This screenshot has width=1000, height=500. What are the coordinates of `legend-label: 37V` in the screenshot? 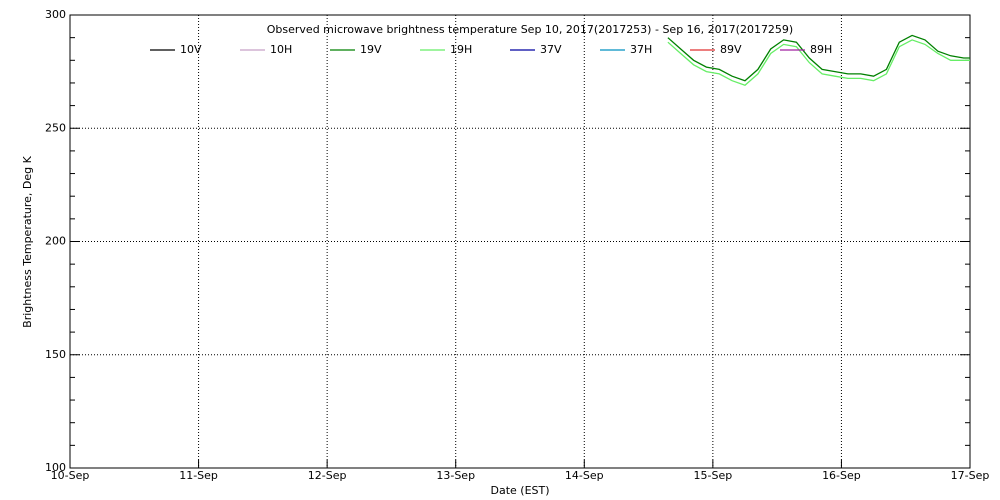 It's located at (551, 49).